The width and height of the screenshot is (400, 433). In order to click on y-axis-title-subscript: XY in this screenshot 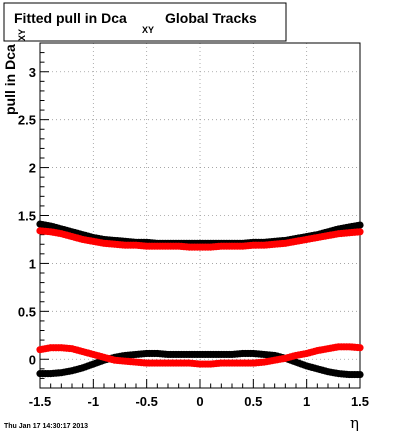, I will do `click(22, 35)`.